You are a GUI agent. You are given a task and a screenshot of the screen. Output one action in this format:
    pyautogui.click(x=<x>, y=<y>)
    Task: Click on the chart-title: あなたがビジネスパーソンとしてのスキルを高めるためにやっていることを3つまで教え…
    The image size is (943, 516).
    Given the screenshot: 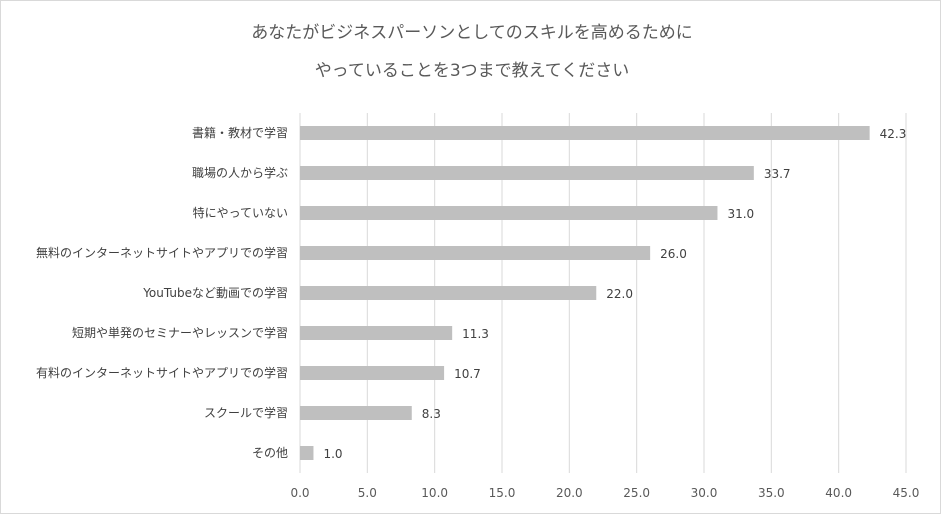 What is the action you would take?
    pyautogui.click(x=472, y=52)
    